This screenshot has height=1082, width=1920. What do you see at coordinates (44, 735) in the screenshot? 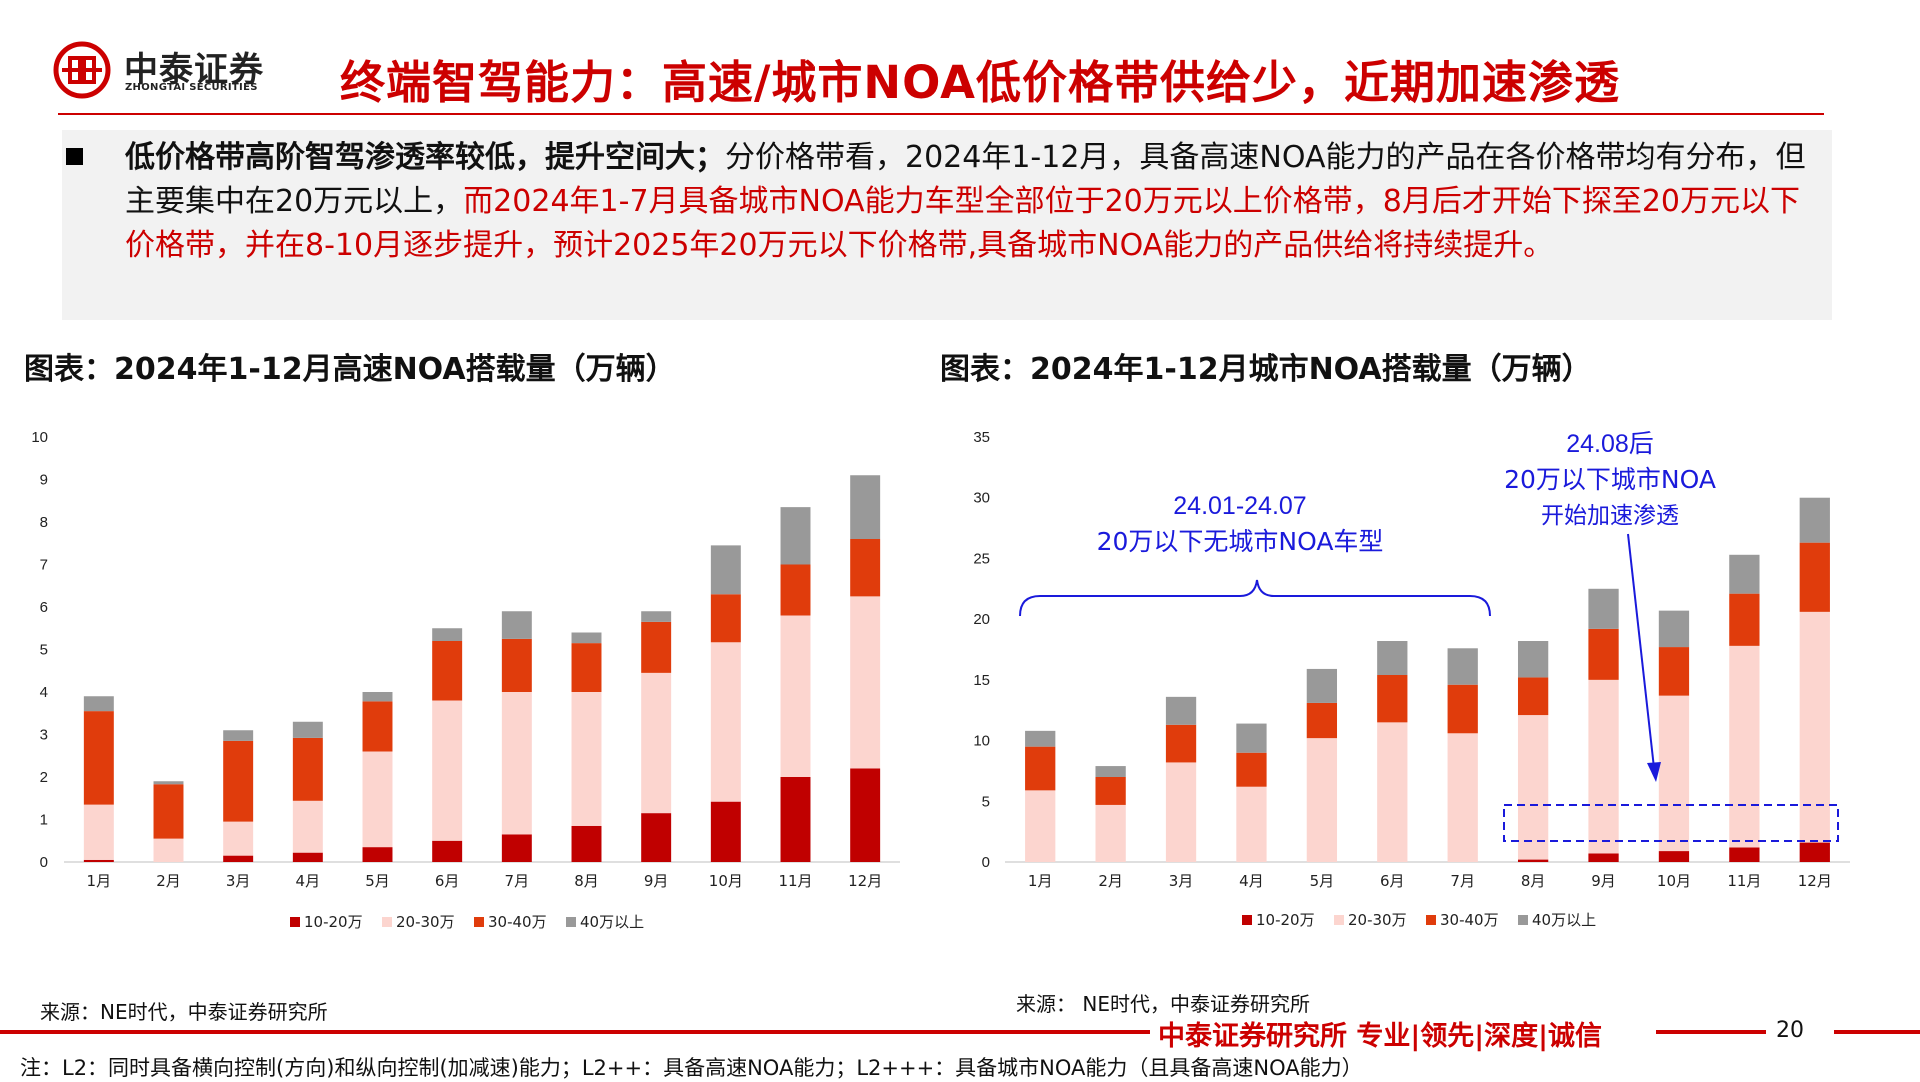
I see `y-tick-label: 3` at bounding box center [44, 735].